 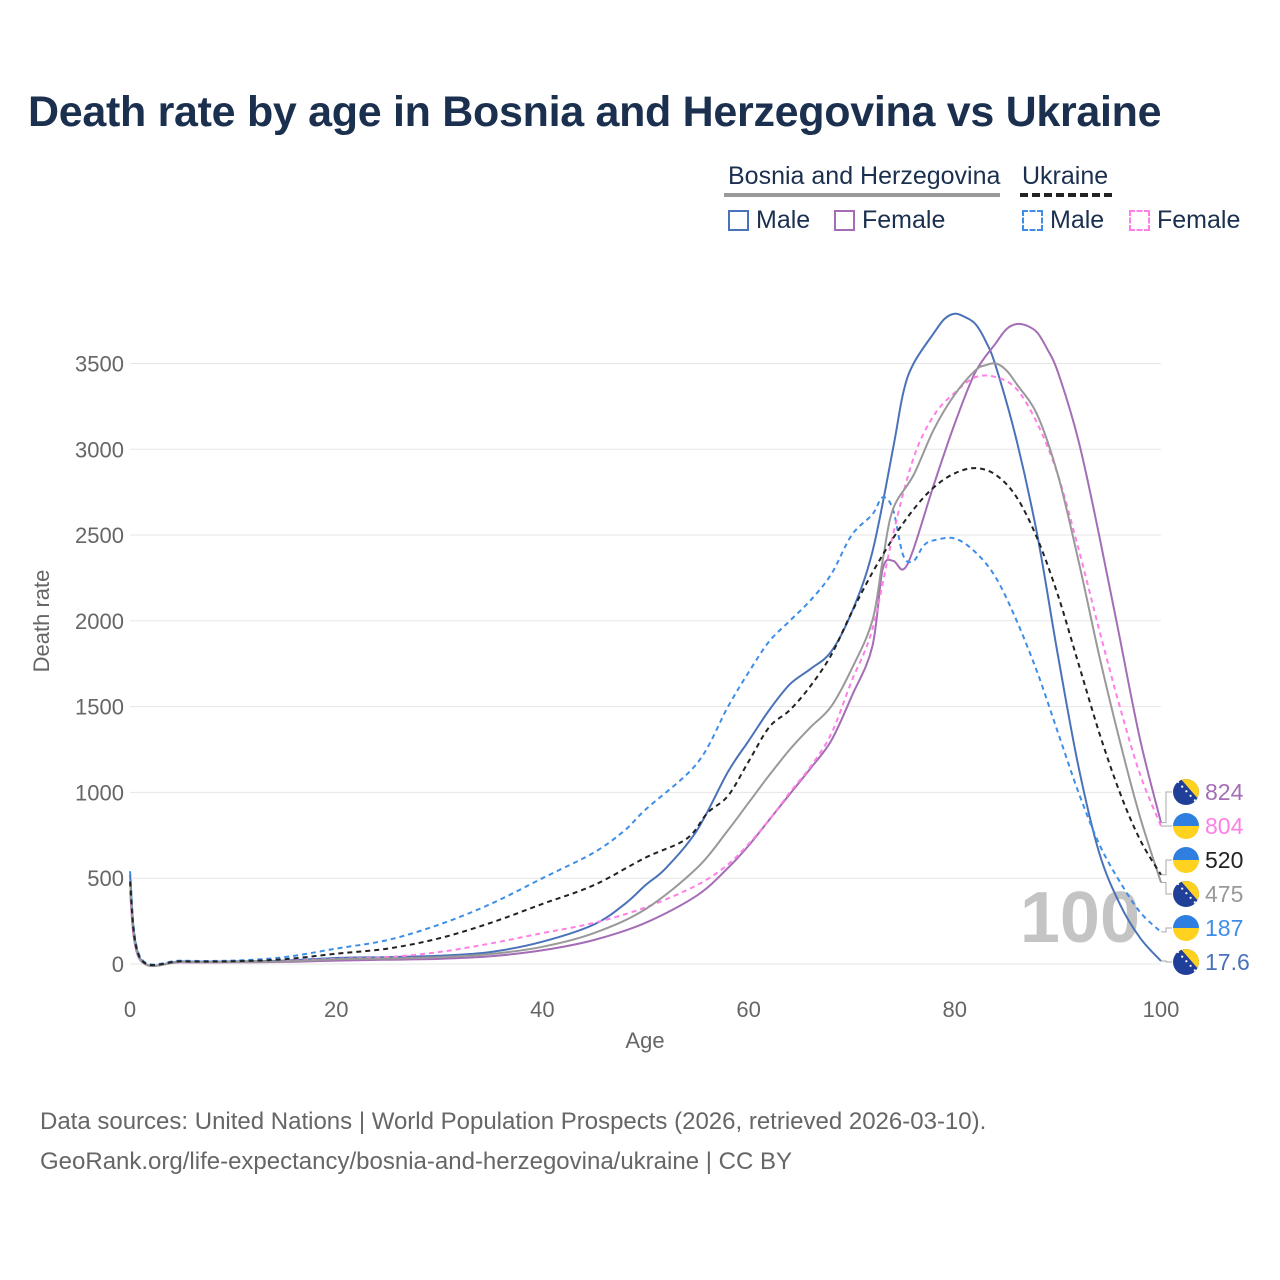 I want to click on x-tick-label: 100, so click(x=1161, y=1009).